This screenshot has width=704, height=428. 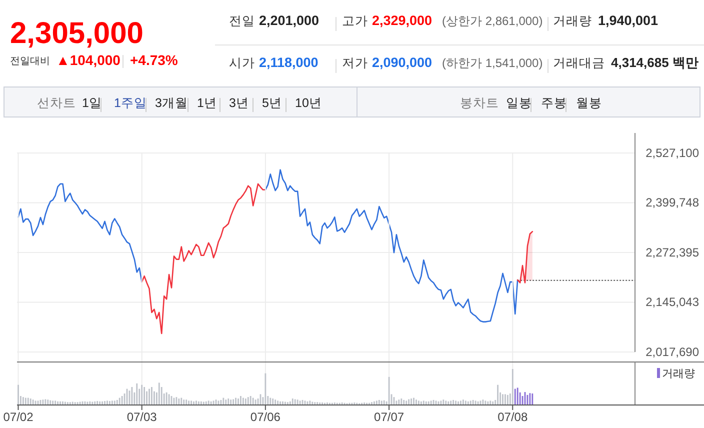 What do you see at coordinates (88, 60) in the screenshot?
I see `annotation: ▲104,000` at bounding box center [88, 60].